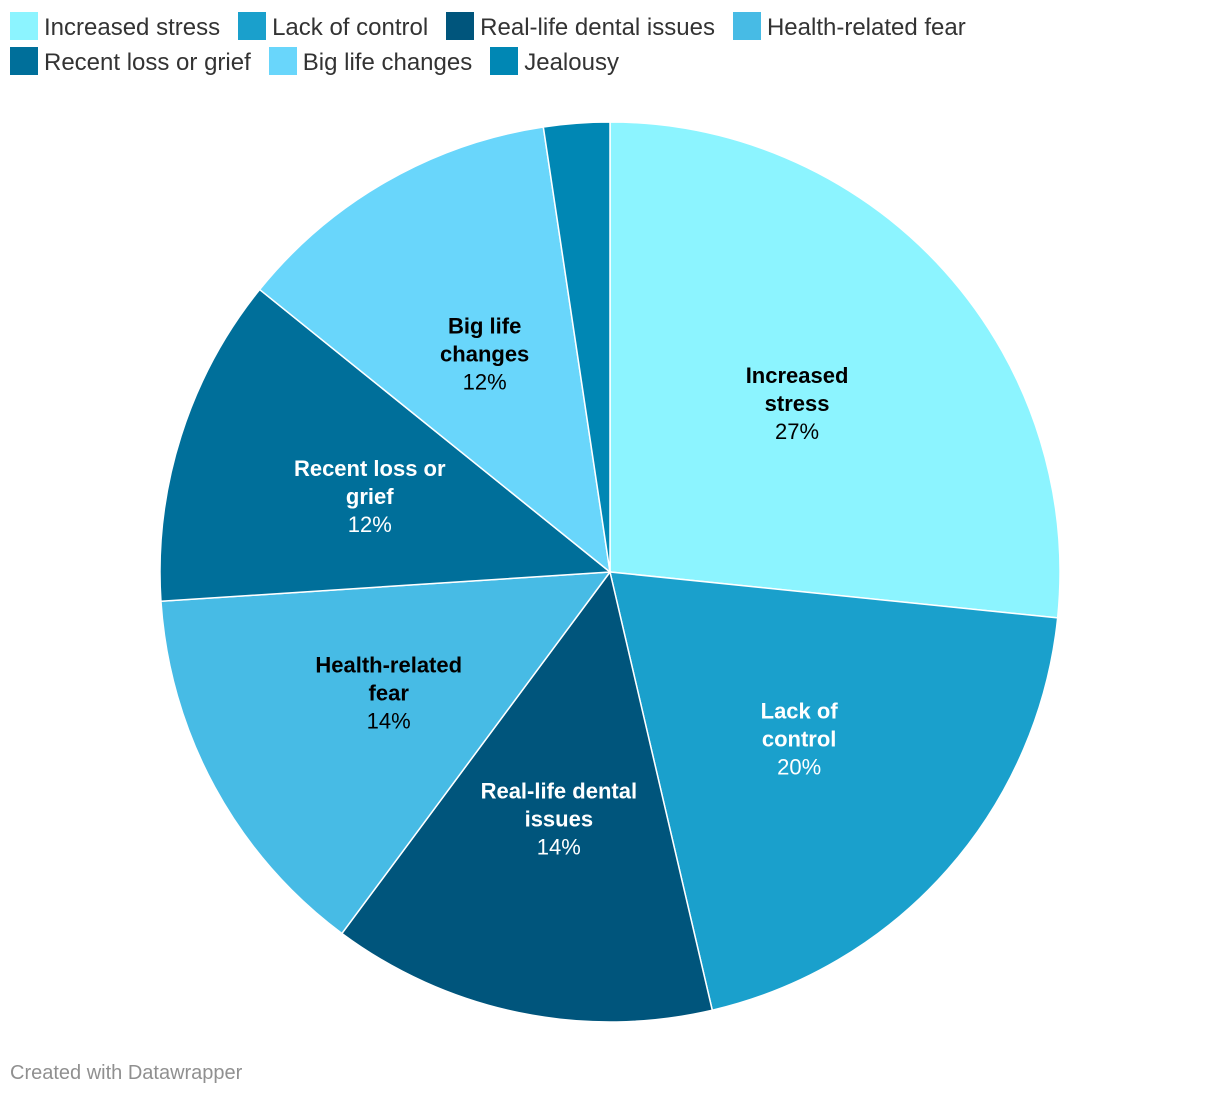 The width and height of the screenshot is (1220, 1098). Describe the element at coordinates (386, 753) in the screenshot. I see `pie-slice-health-related-fear` at that location.